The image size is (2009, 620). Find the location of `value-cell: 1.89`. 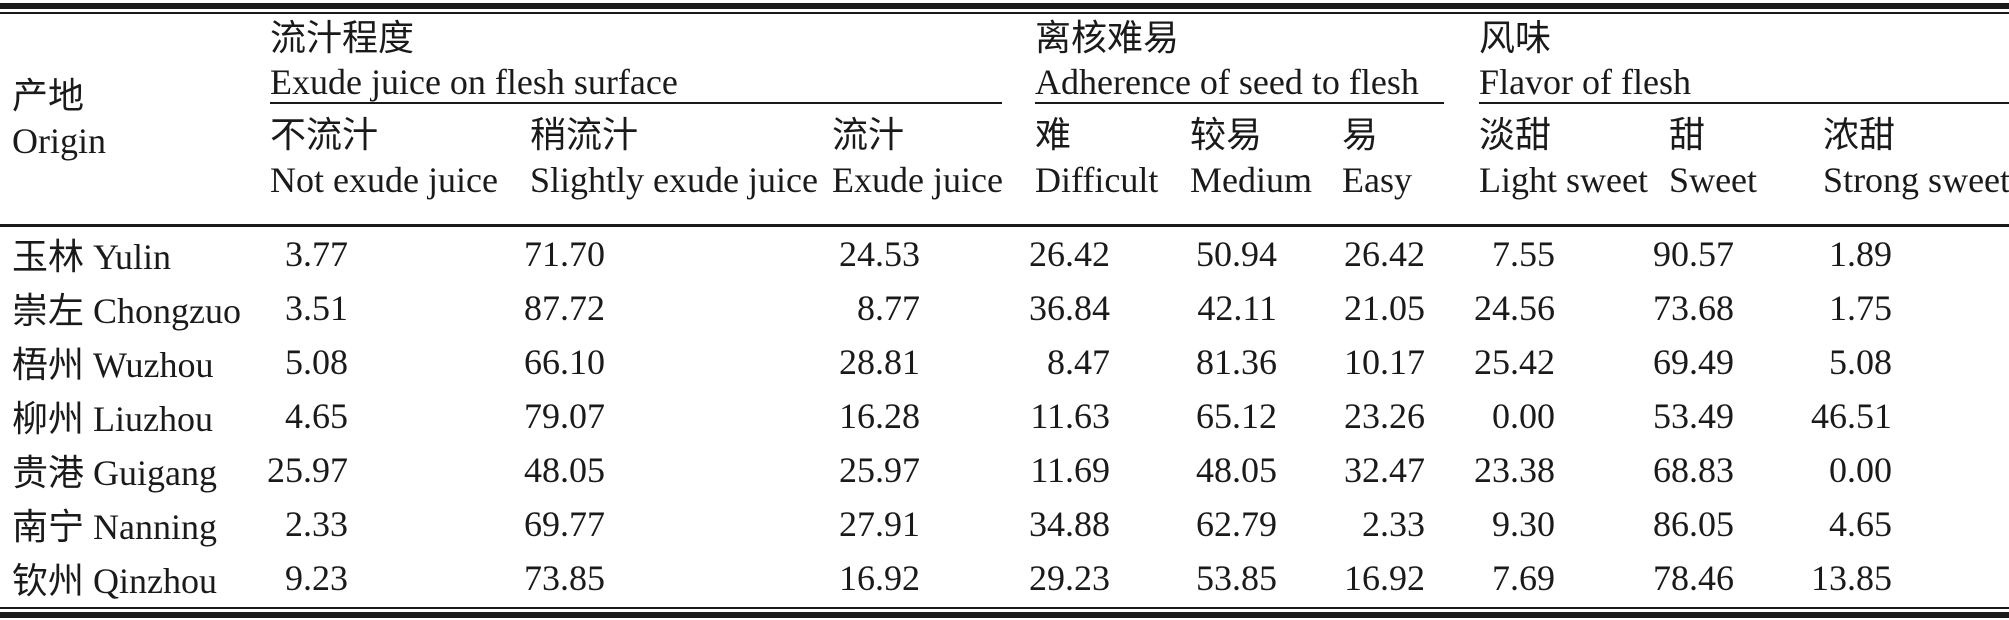

value-cell: 1.89 is located at coordinates (1916, 254).